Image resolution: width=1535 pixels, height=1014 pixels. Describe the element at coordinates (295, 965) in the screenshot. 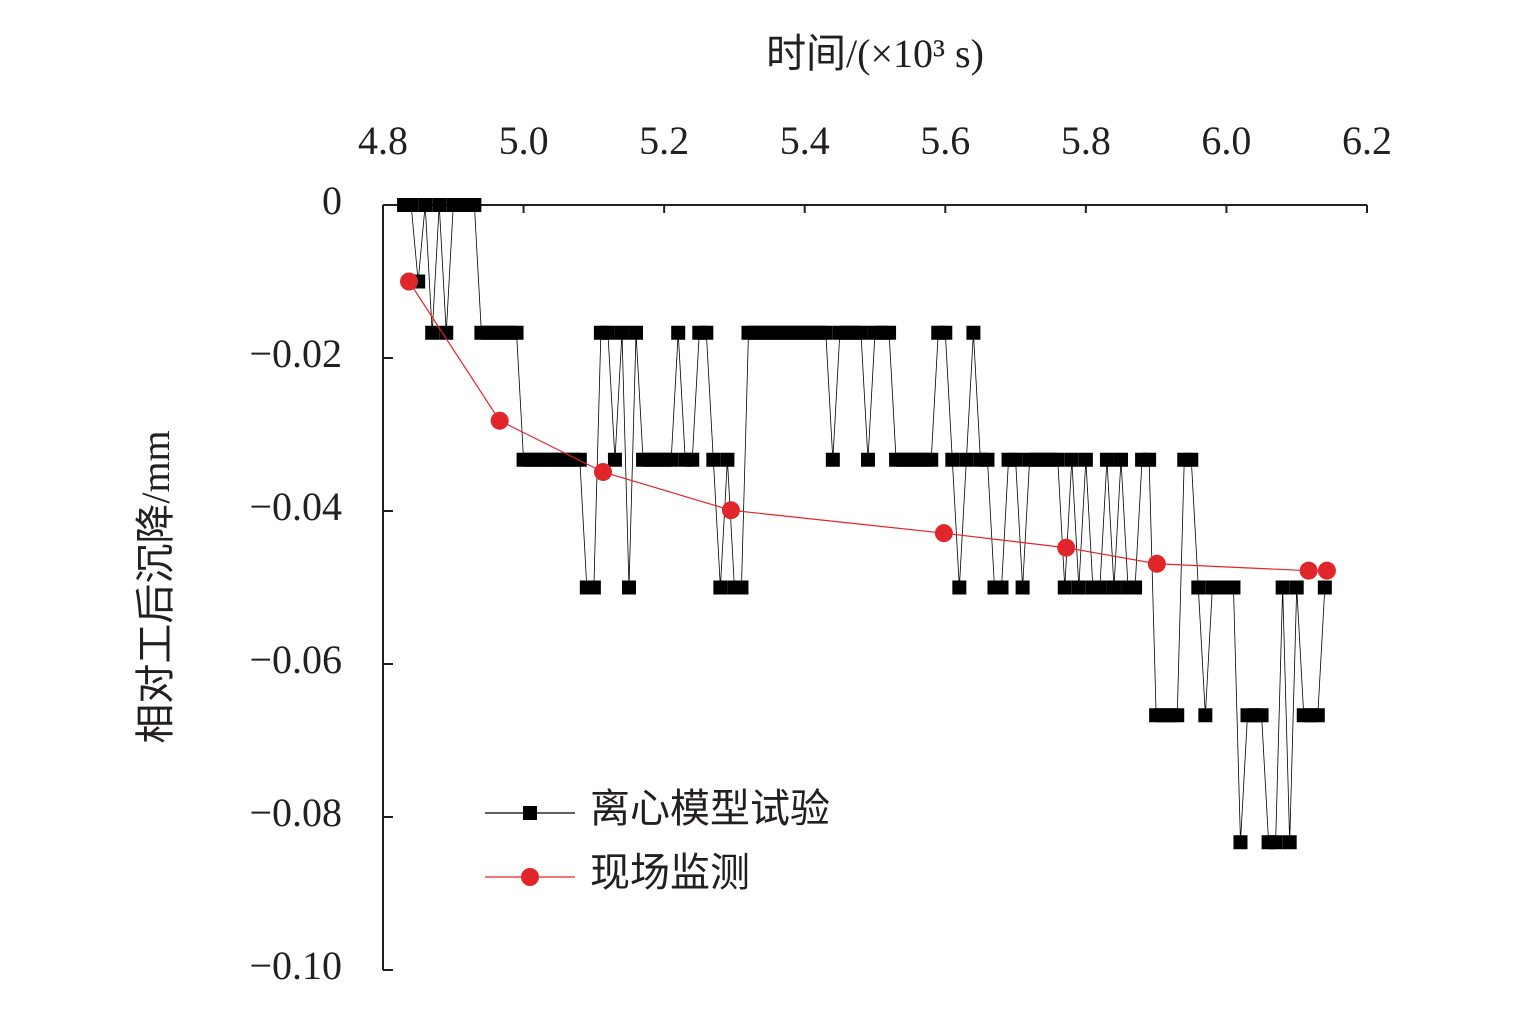

I see `y-tick-label: −0.10` at that location.